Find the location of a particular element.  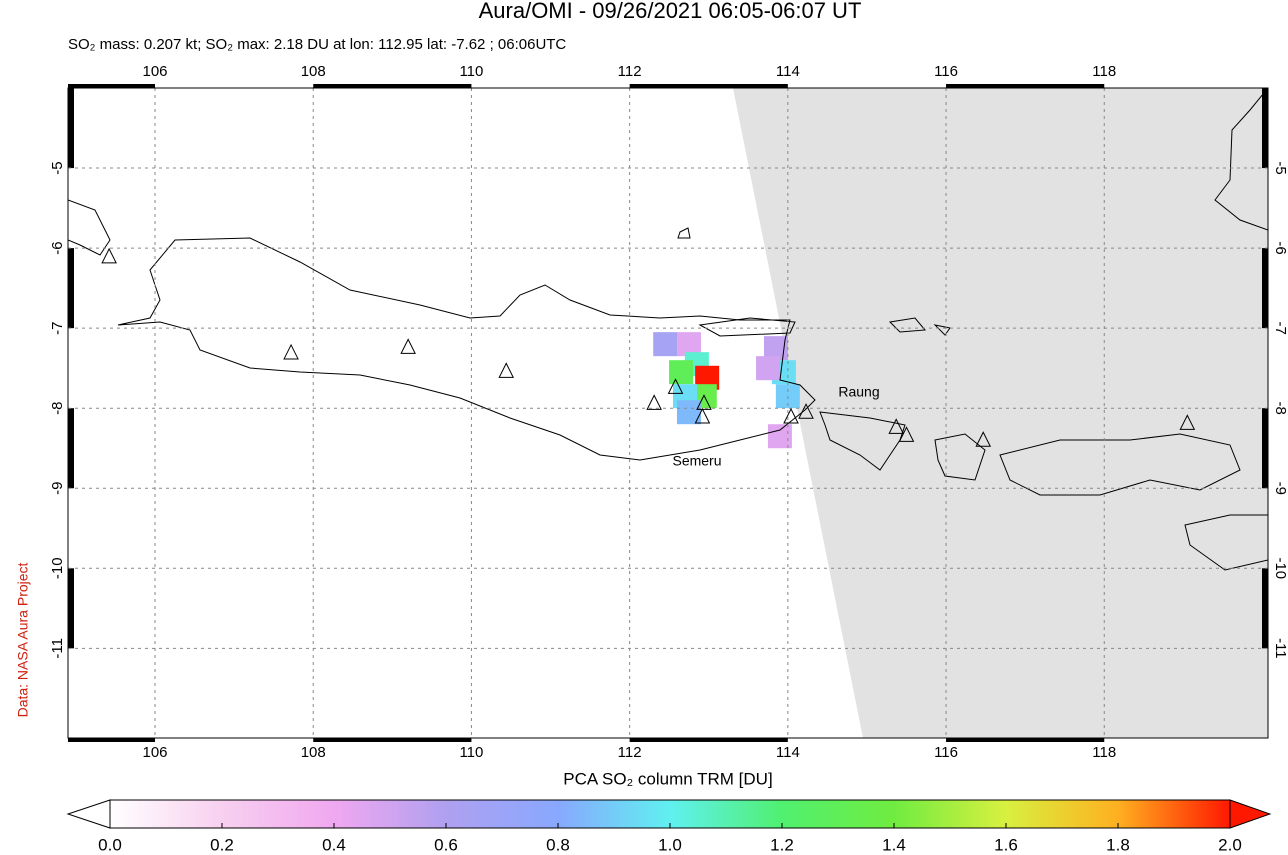

colorbar-tick-label: 0.4 is located at coordinates (334, 844).